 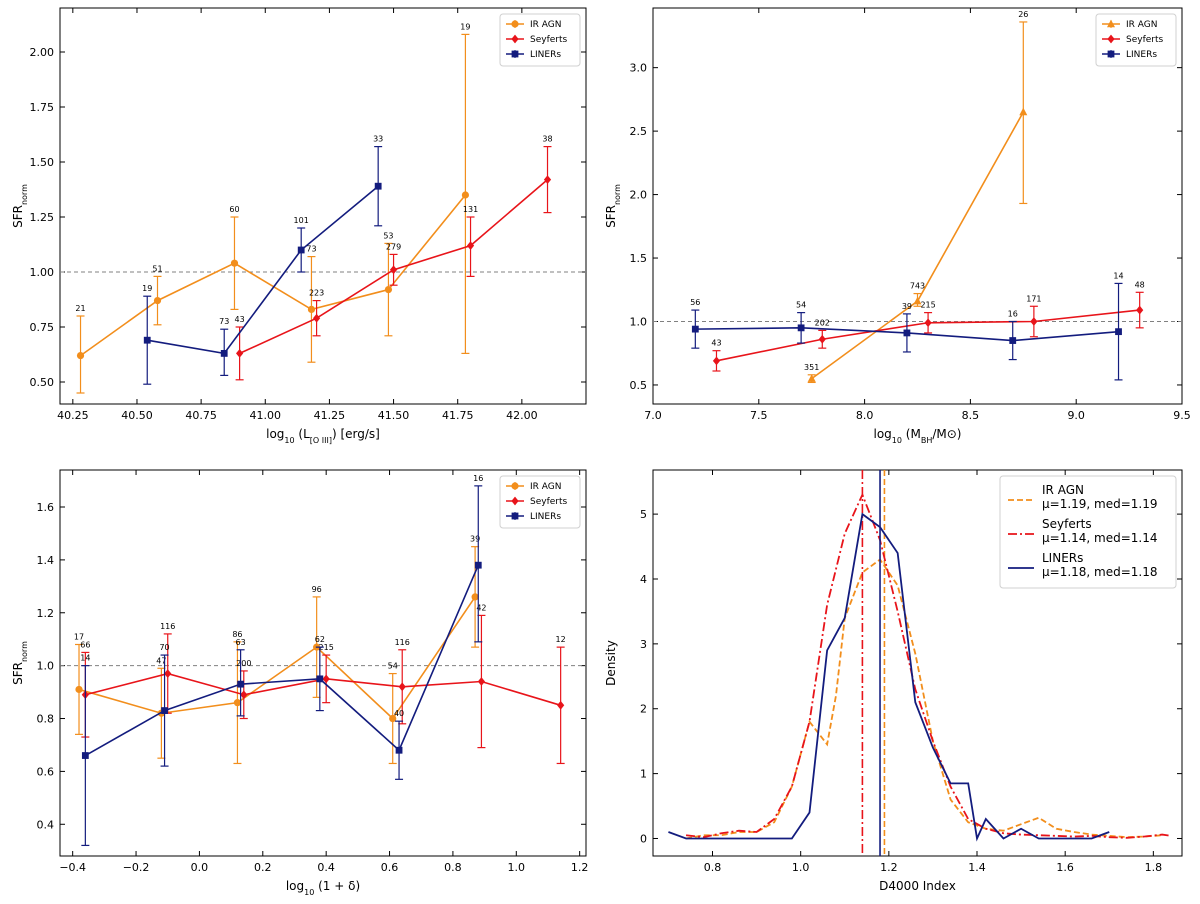 I want to click on x-tick-label: −0.2, so click(x=136, y=867).